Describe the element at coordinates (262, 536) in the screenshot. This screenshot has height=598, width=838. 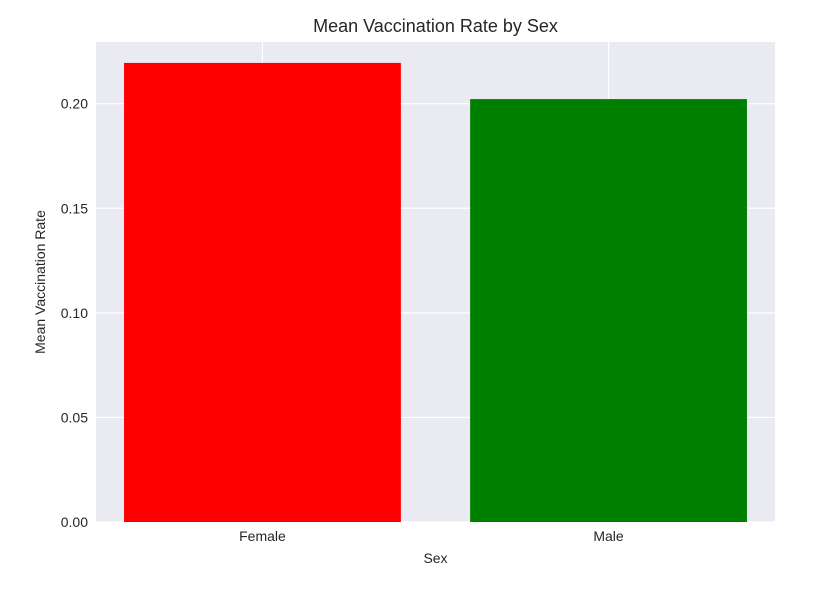
I see `x-tick-label: Female` at that location.